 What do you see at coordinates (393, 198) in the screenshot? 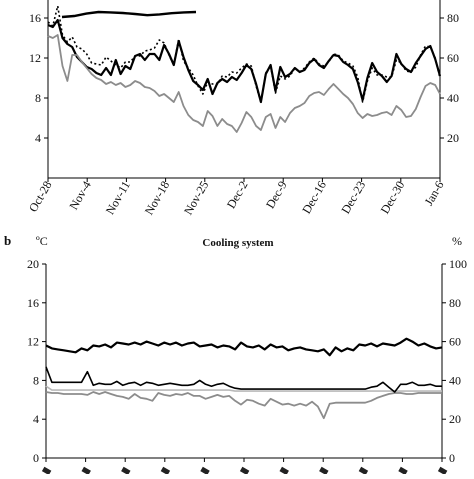
I see `x-tick-label: Dec-30` at bounding box center [393, 198].